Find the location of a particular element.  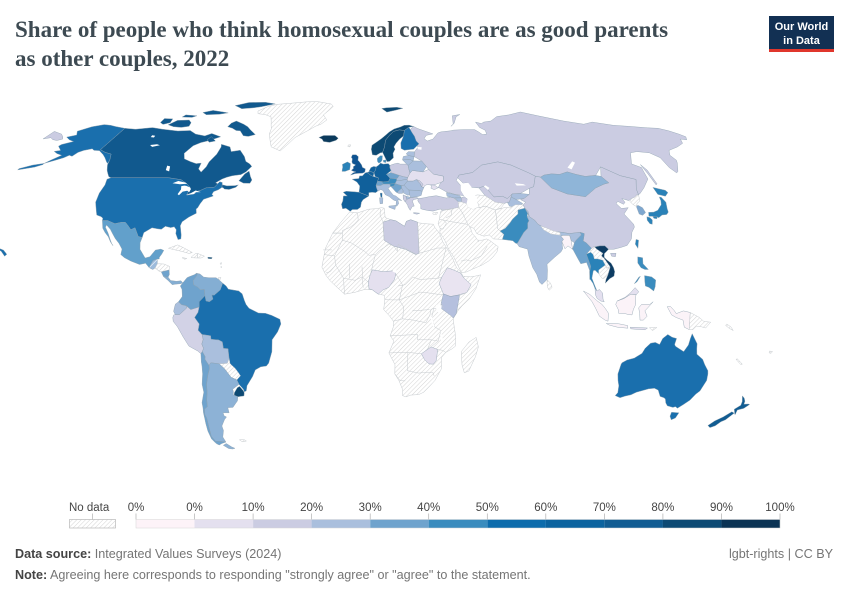

svg-text: 10% is located at coordinates (253, 508).